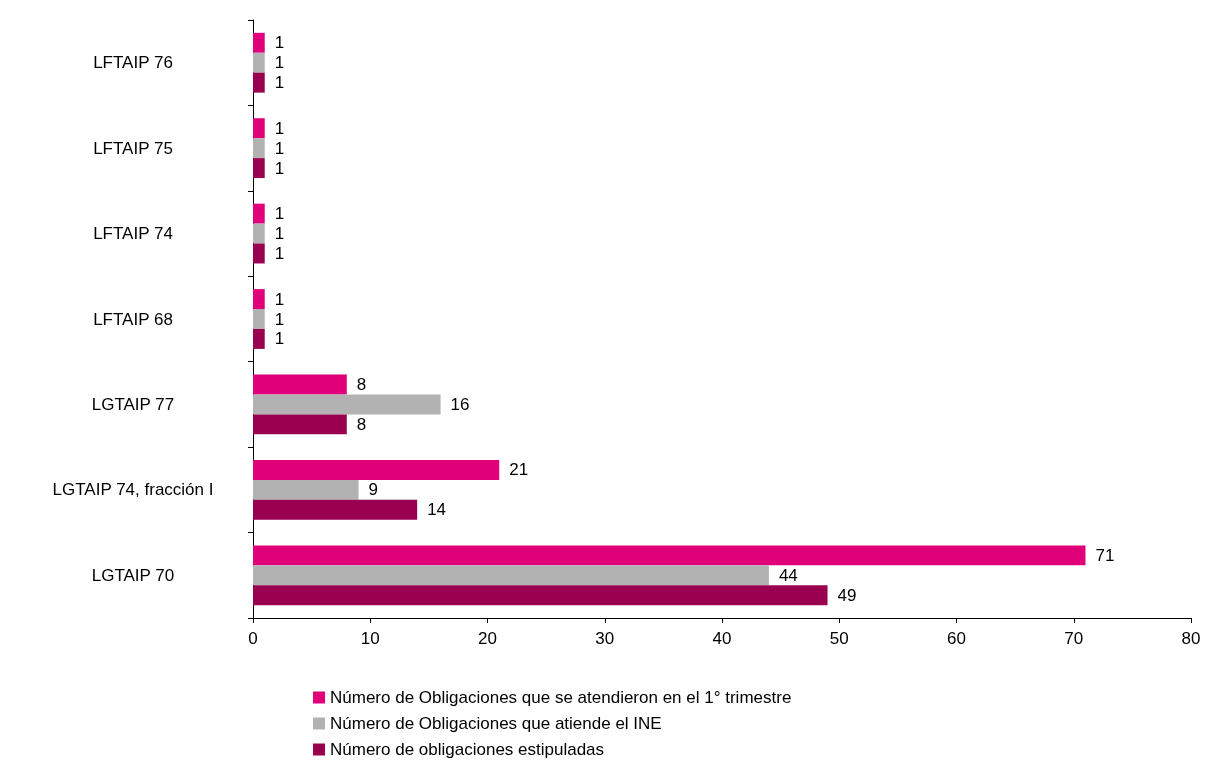 The height and width of the screenshot is (775, 1217). I want to click on data-label: 14, so click(437, 510).